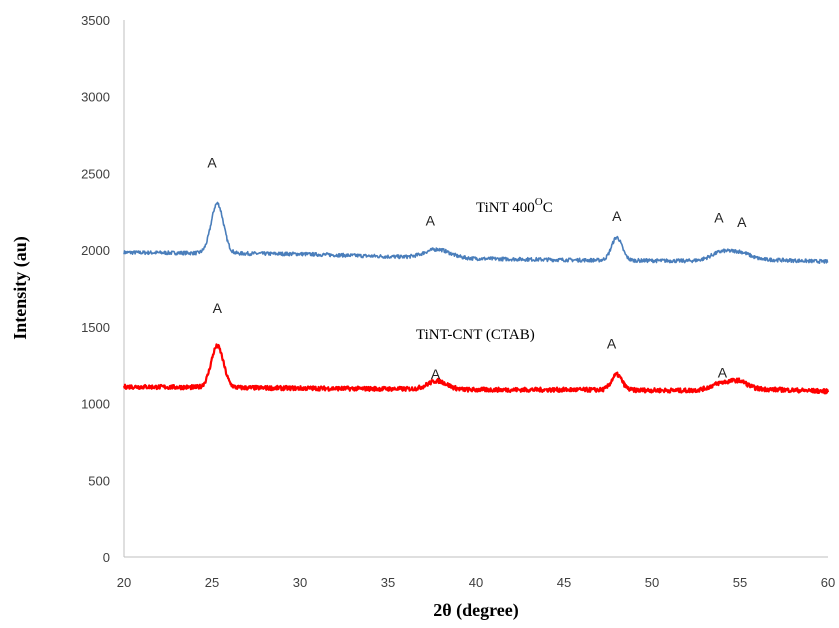  I want to click on series-label-celsius: C, so click(548, 208).